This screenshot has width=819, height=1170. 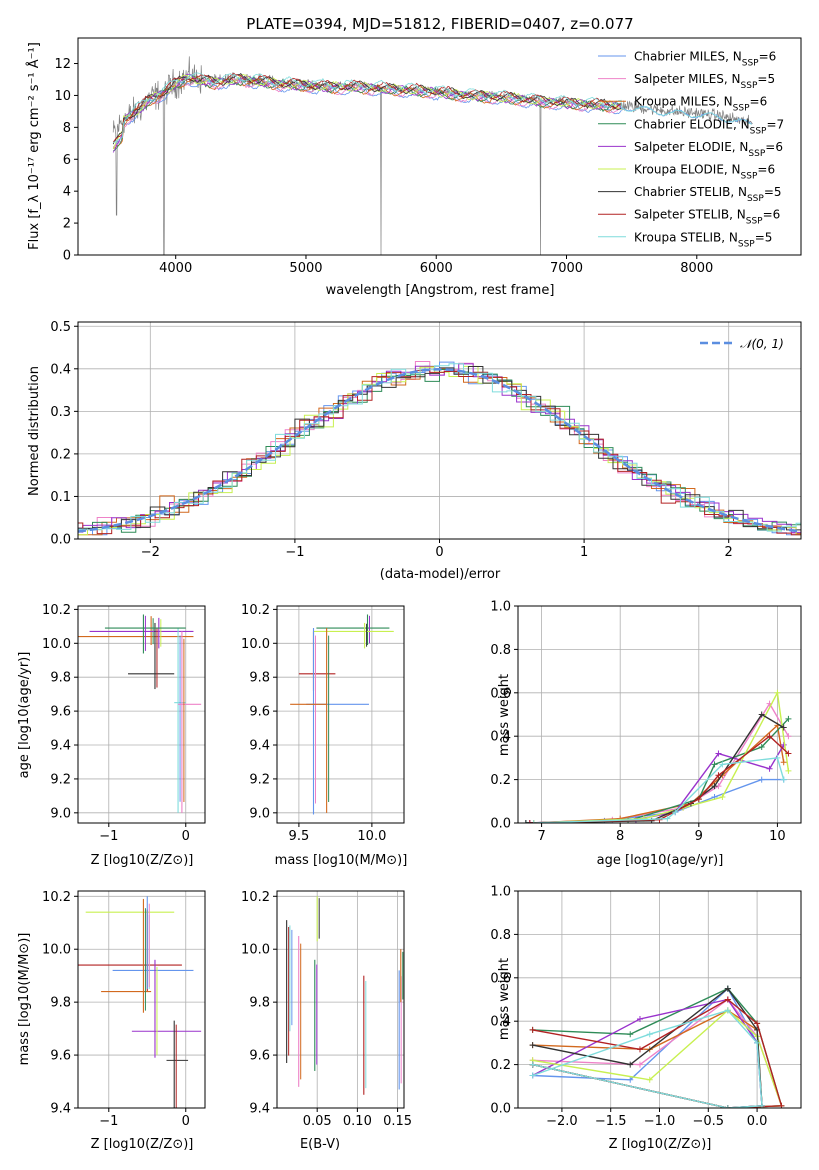 I want to click on y-tick-label: 2, so click(x=67, y=224).